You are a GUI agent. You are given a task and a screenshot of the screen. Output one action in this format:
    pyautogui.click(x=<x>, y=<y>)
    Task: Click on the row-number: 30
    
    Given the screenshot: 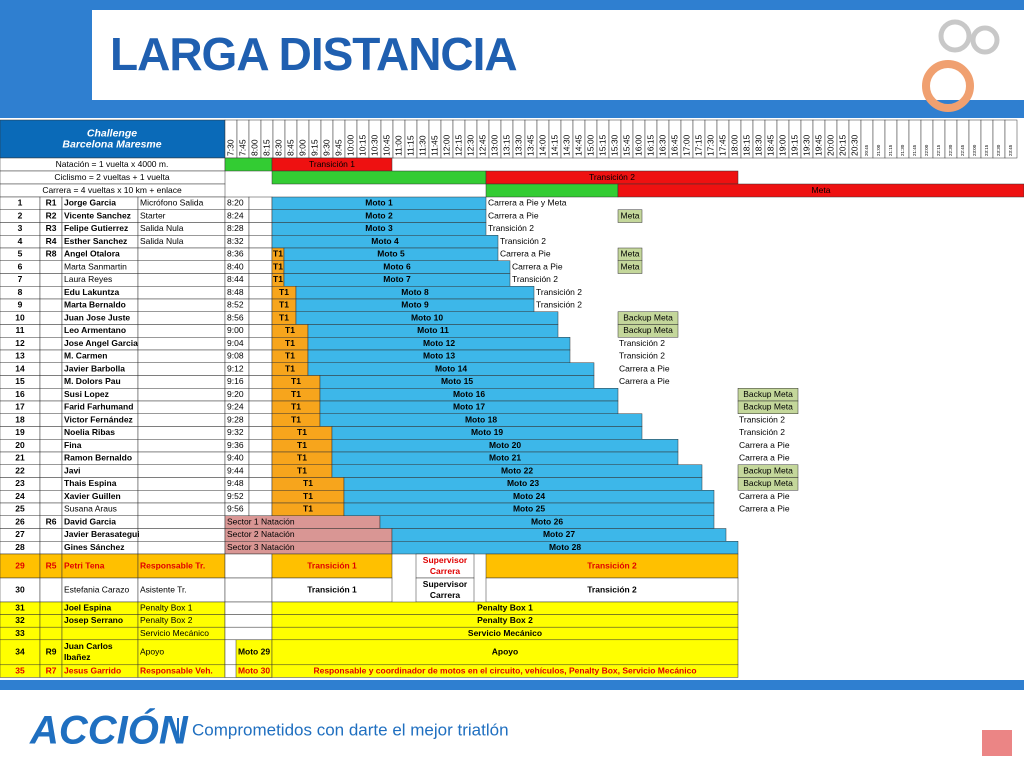 What is the action you would take?
    pyautogui.click(x=20, y=589)
    